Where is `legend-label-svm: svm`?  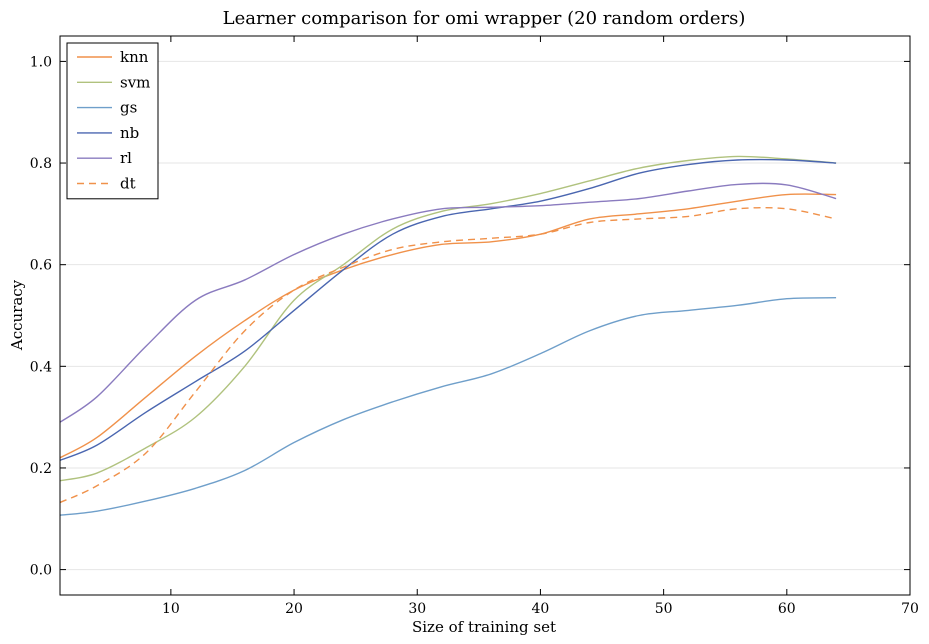
legend-label-svm: svm is located at coordinates (135, 82).